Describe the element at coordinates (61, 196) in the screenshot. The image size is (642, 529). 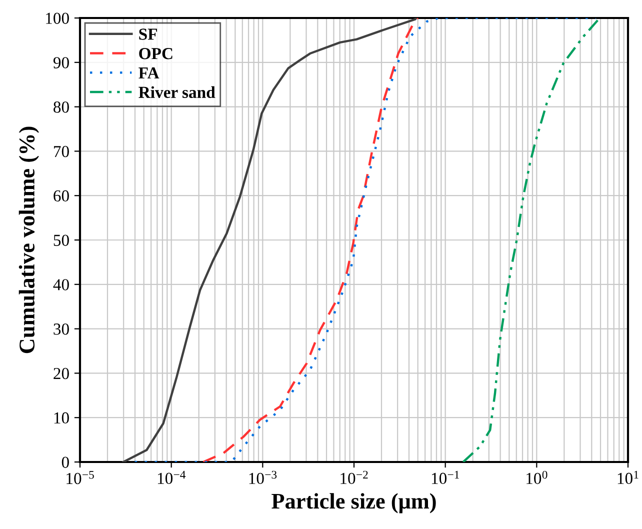
I see `y-tick-label: 60` at that location.